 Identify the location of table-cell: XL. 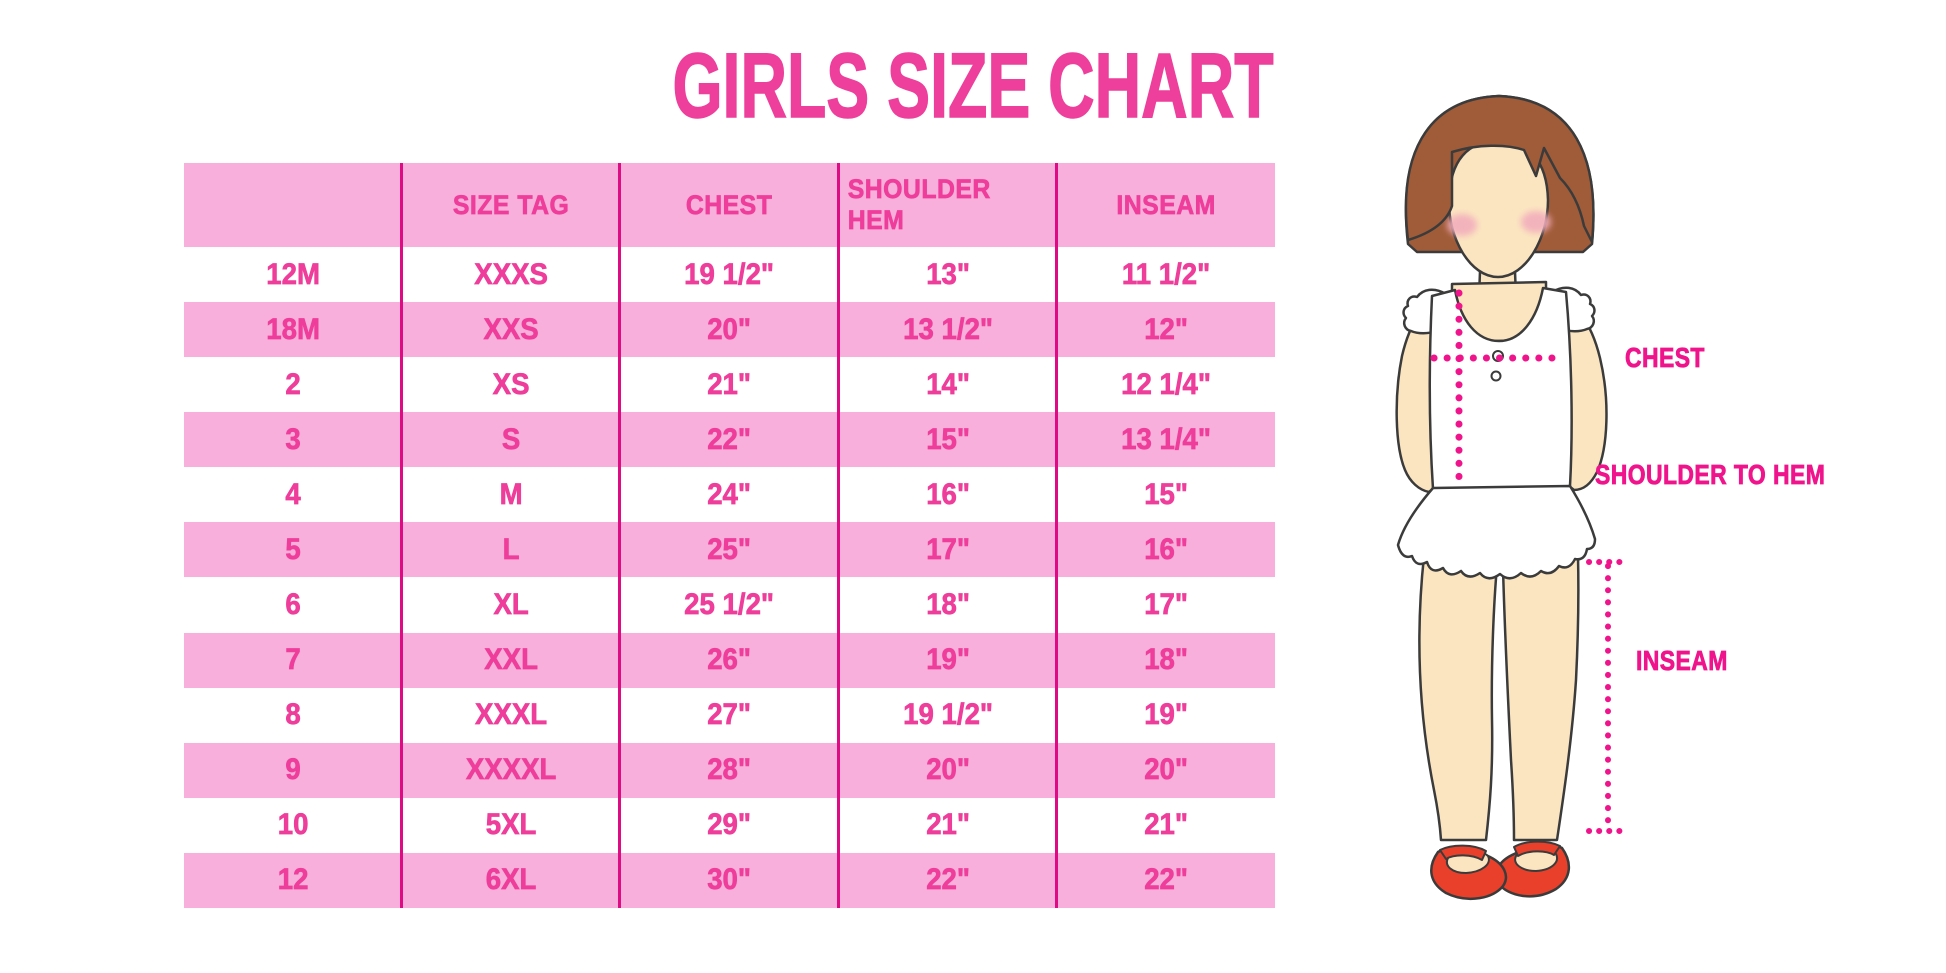
(511, 605).